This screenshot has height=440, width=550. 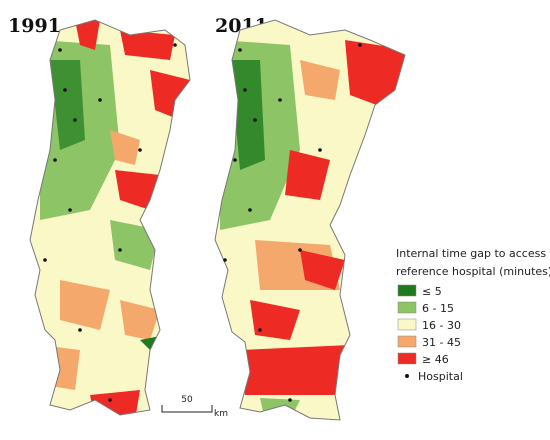 What do you see at coordinates (435, 359) in the screenshot?
I see `legend-label: ≥ 46` at bounding box center [435, 359].